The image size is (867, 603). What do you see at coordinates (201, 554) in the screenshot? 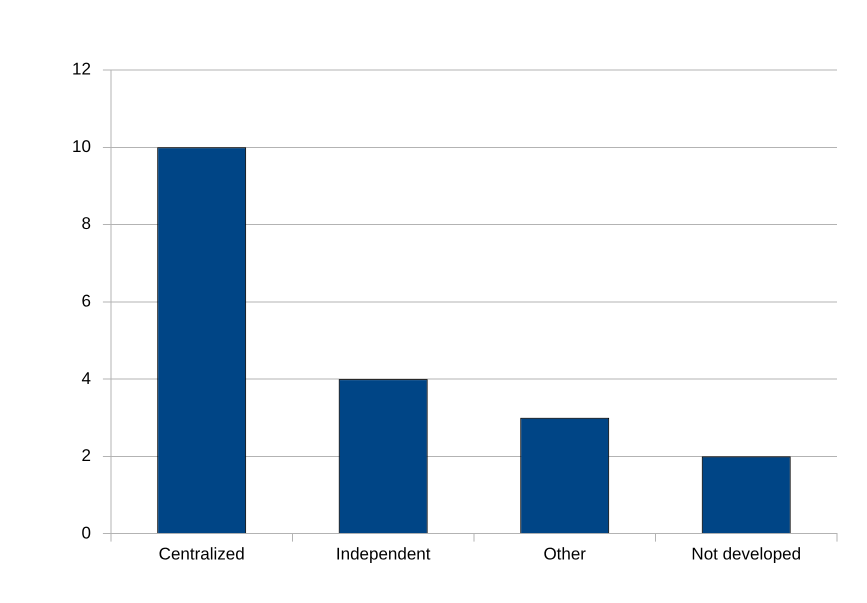
I see `x-tick-label: Centralized` at bounding box center [201, 554].